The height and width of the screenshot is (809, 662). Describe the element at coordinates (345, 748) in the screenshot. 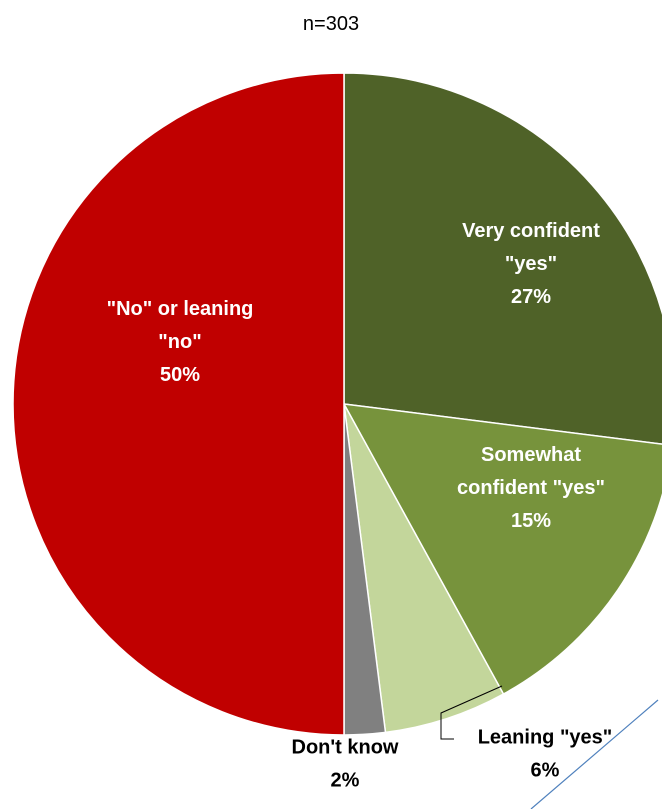

I see `slice-label-line: Don't know` at that location.